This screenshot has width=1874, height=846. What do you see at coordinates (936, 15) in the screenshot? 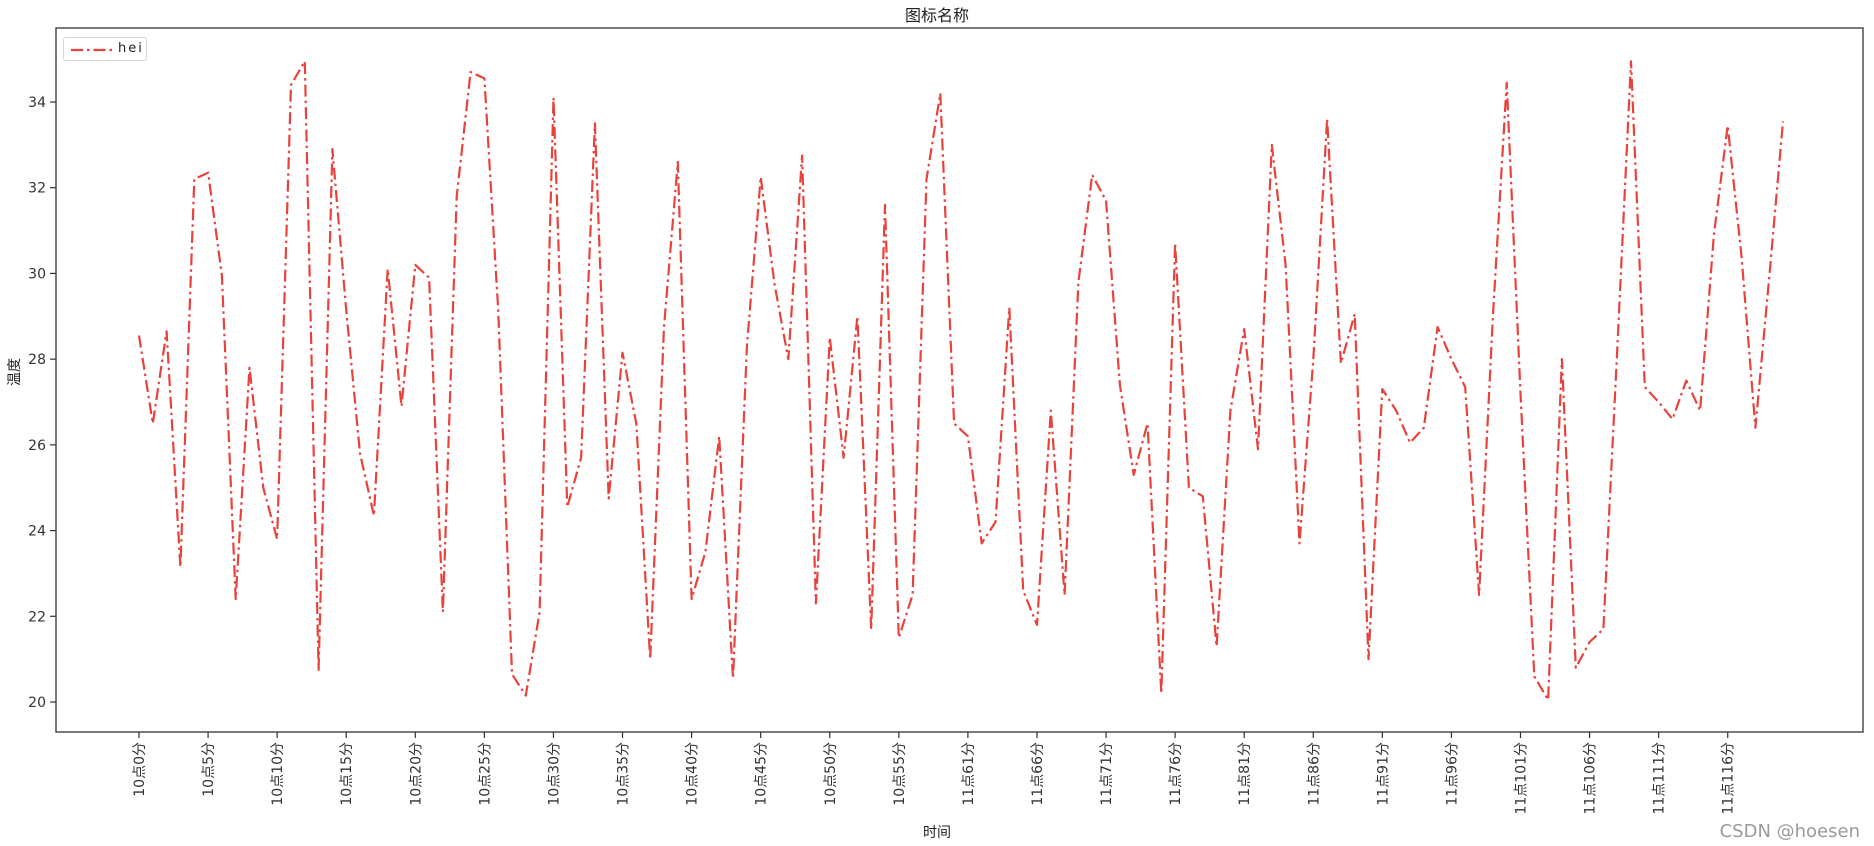
I see `chart-title: 图标名称` at bounding box center [936, 15].